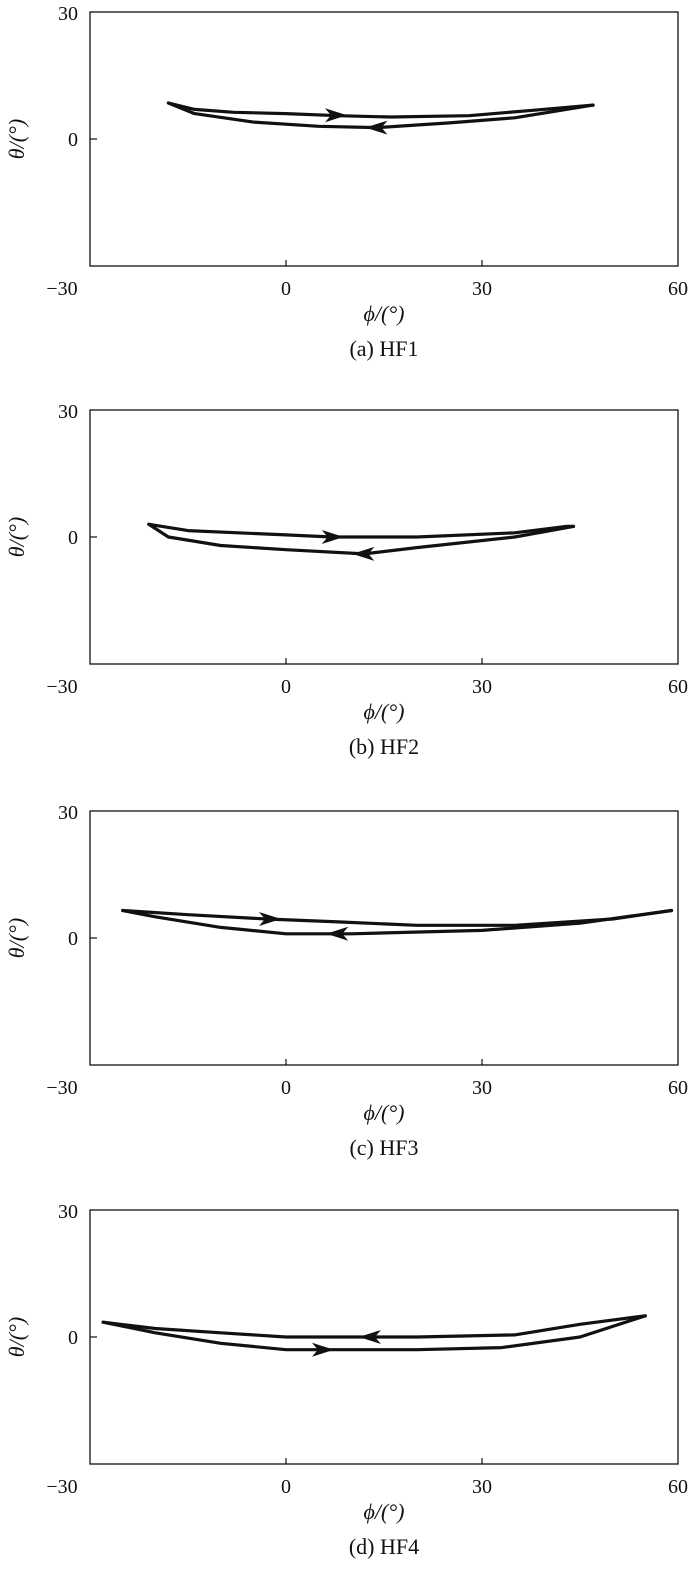 This screenshot has width=700, height=1589. Describe the element at coordinates (361, 530) in the screenshot. I see `hysteresis-upper-branch` at that location.